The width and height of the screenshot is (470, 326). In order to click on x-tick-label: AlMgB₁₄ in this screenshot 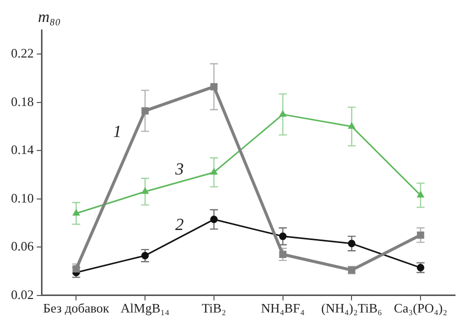, I will do `click(145, 308)`.